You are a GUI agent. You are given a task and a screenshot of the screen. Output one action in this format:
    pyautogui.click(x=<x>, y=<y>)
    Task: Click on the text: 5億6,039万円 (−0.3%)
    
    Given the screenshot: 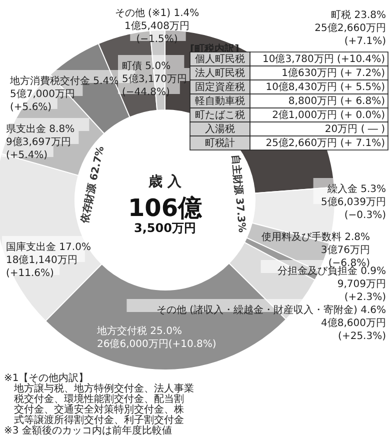 What is the action you would take?
    pyautogui.click(x=353, y=209)
    